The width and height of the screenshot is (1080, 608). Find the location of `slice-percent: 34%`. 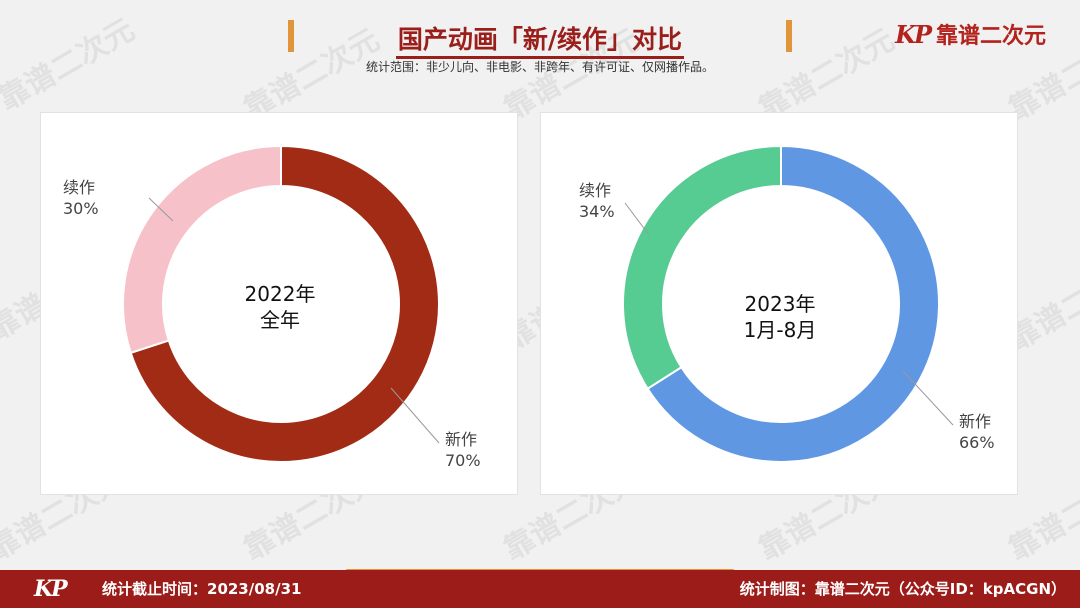

slice-percent: 34% is located at coordinates (597, 211).